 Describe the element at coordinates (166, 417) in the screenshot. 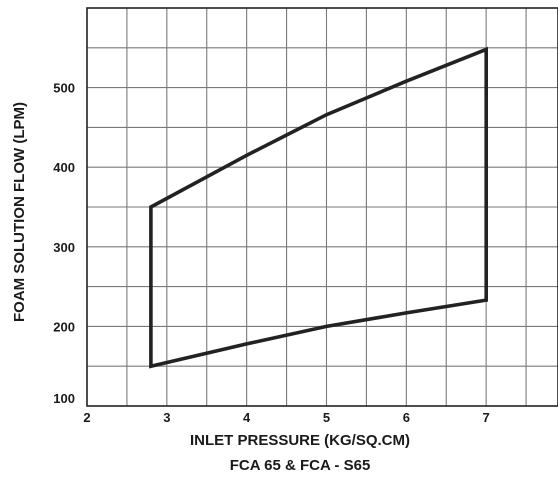

I see `x-tick-label: 3` at that location.